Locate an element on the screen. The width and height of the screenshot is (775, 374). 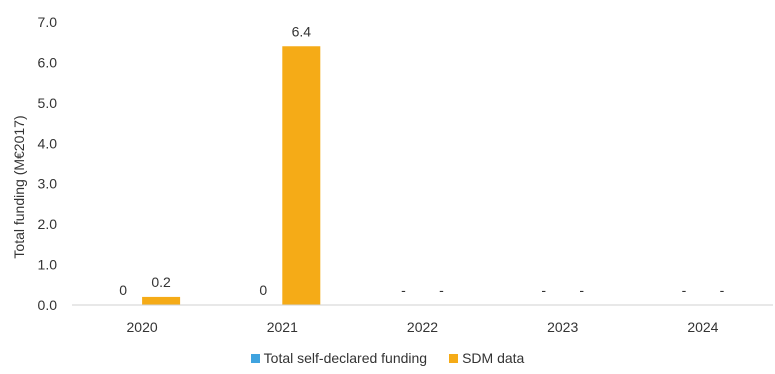
y-tick-label: 6.0 is located at coordinates (48, 62).